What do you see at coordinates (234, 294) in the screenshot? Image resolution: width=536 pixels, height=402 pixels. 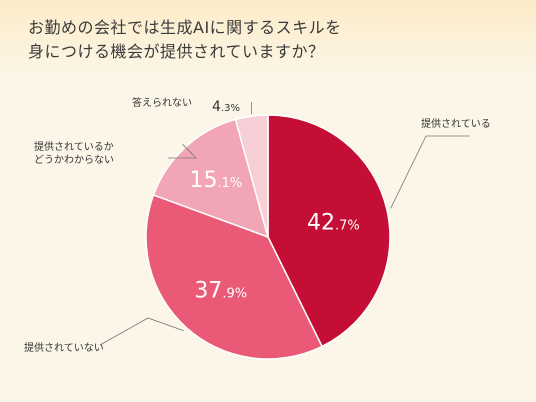 I see `percent-decimal: .9%` at bounding box center [234, 294].